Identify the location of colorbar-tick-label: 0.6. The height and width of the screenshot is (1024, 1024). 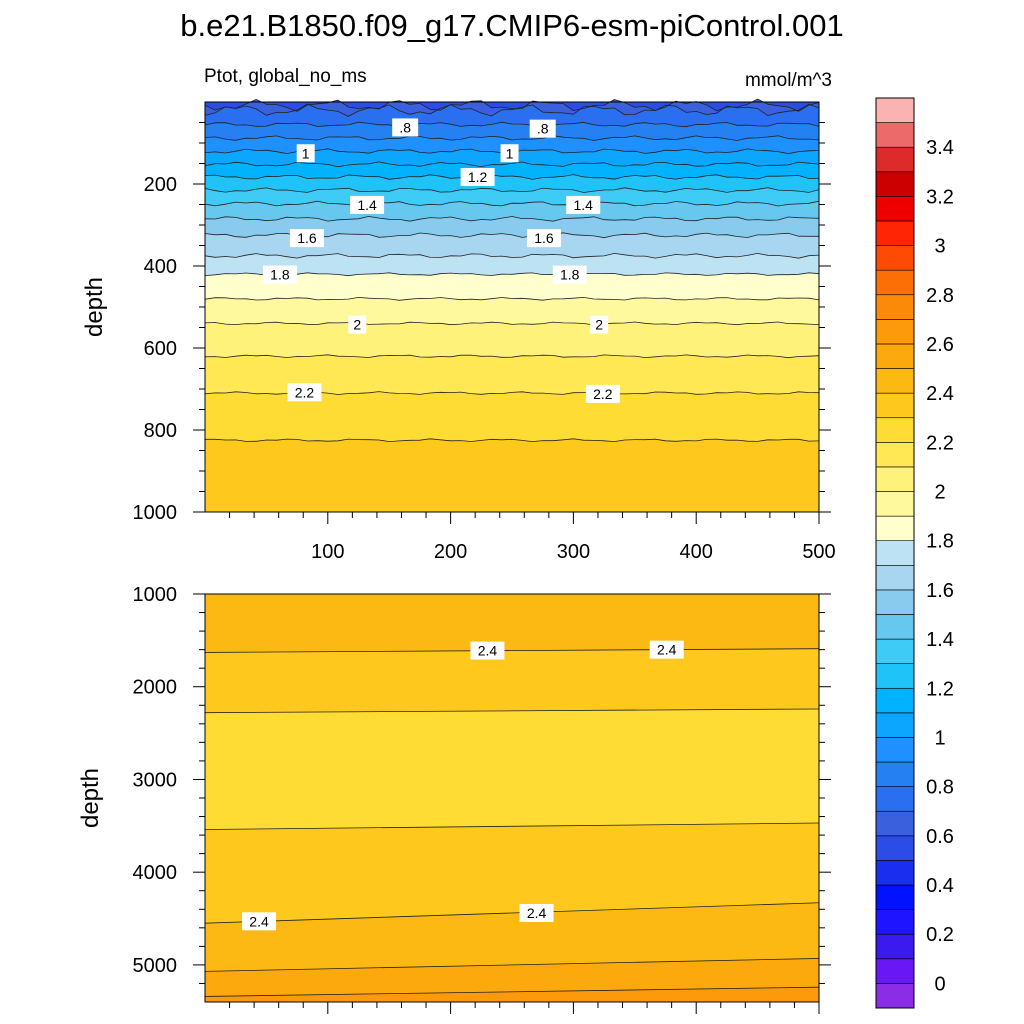
(940, 837).